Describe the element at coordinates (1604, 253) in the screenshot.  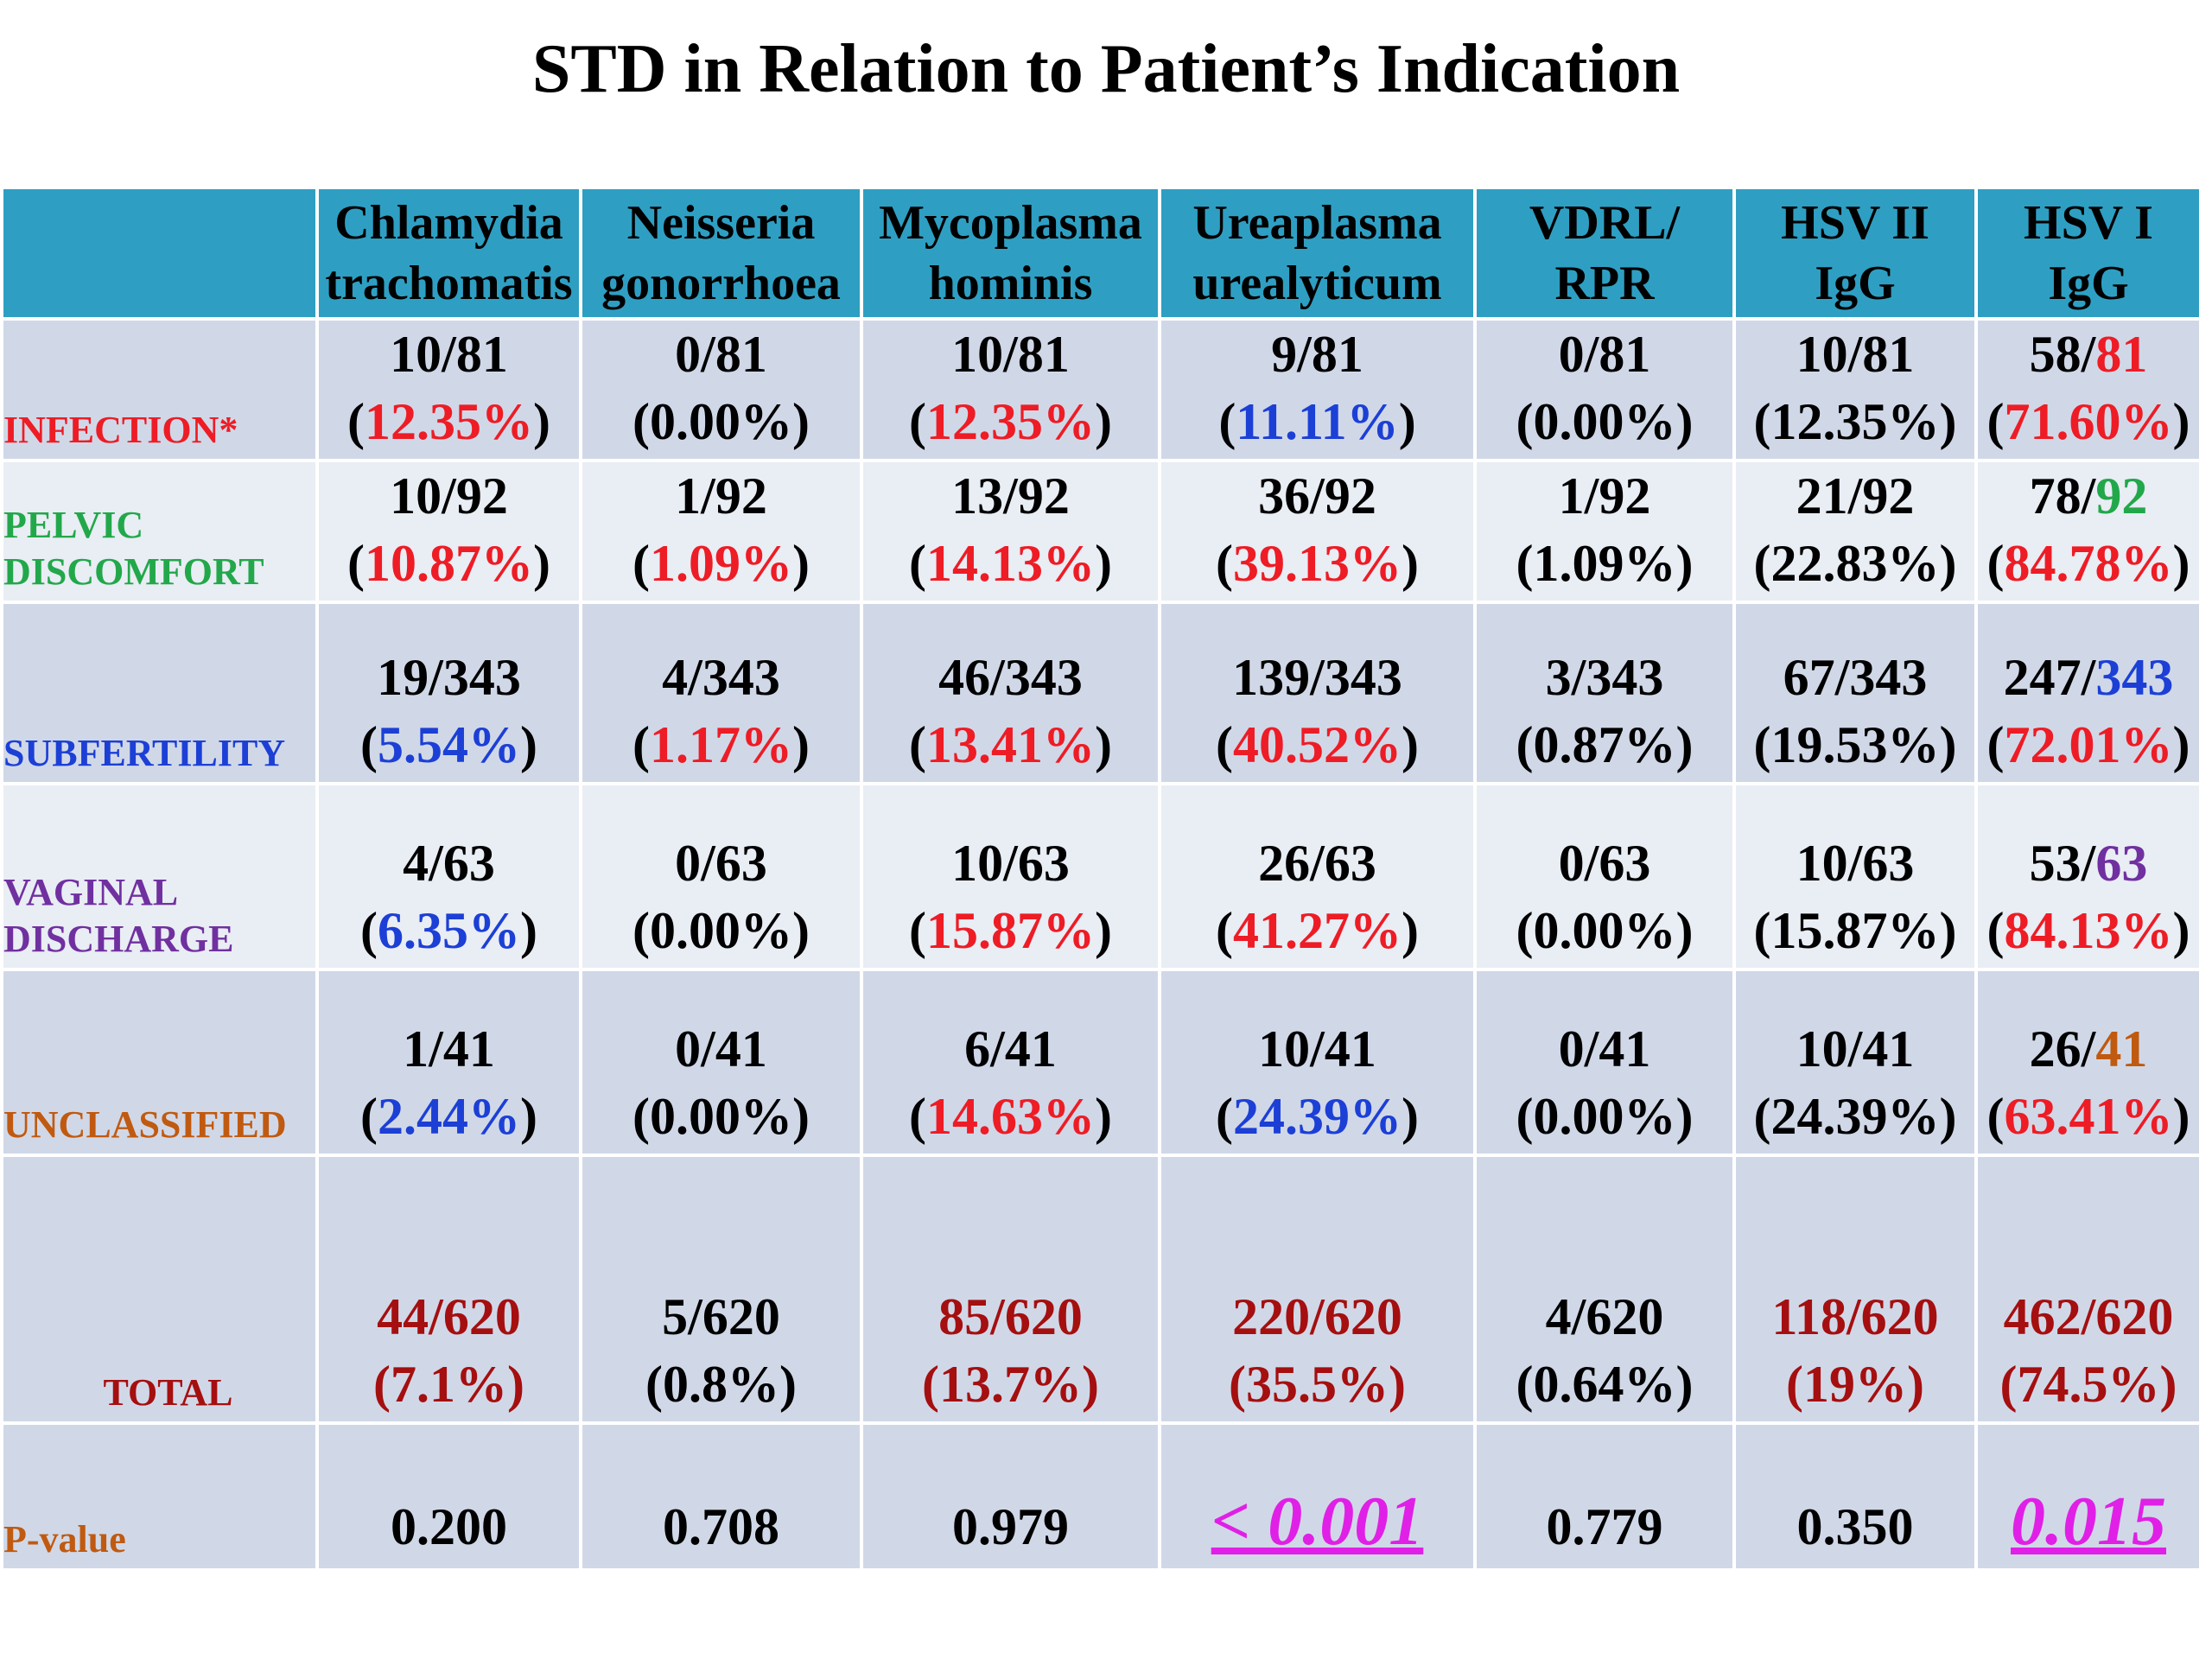
I see `header-vdrl: VDRL/RPR` at that location.